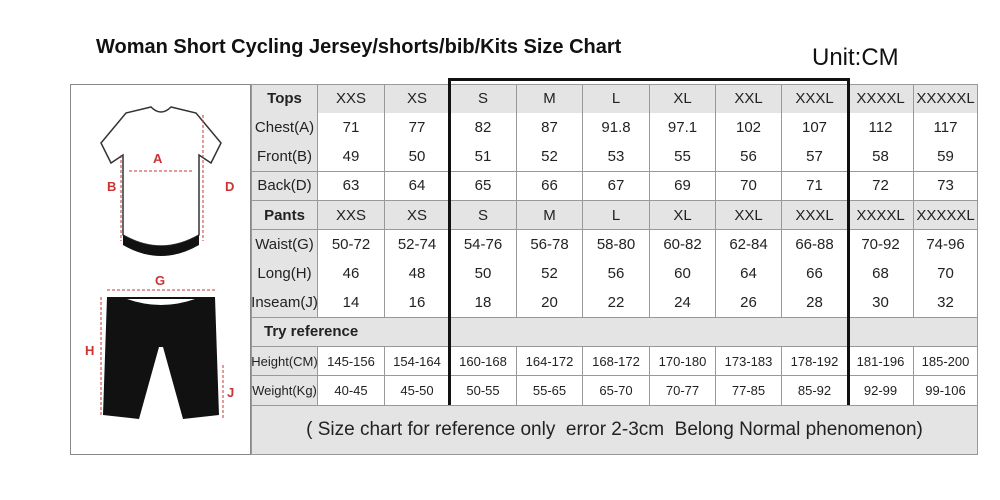 Image resolution: width=1000 pixels, height=500 pixels. Describe the element at coordinates (483, 391) in the screenshot. I see `cell: 50-55` at that location.